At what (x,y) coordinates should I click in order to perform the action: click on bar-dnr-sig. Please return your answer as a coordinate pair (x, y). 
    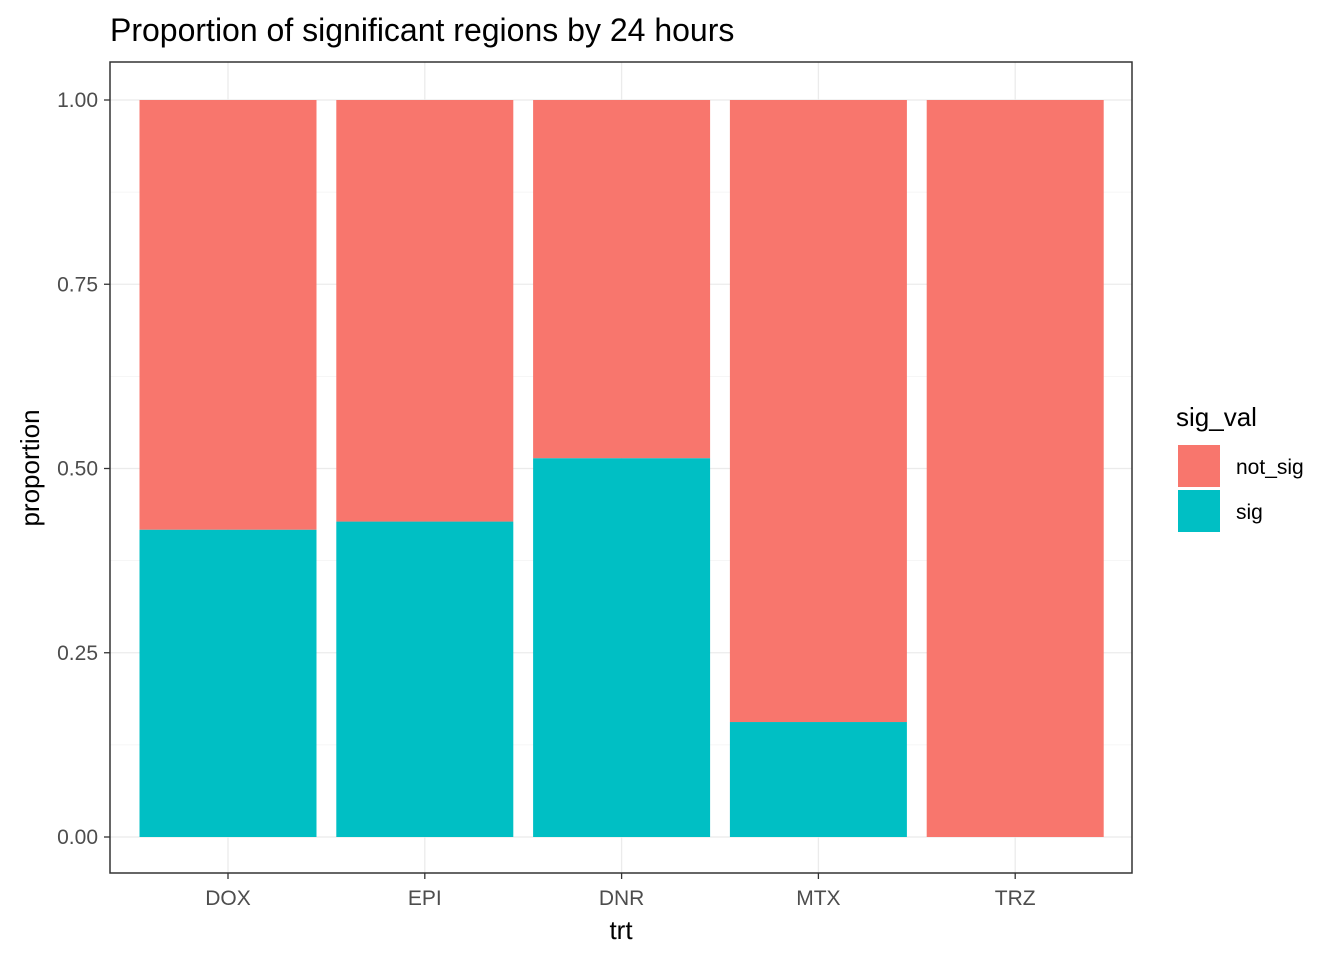
    Looking at the image, I should click on (622, 647).